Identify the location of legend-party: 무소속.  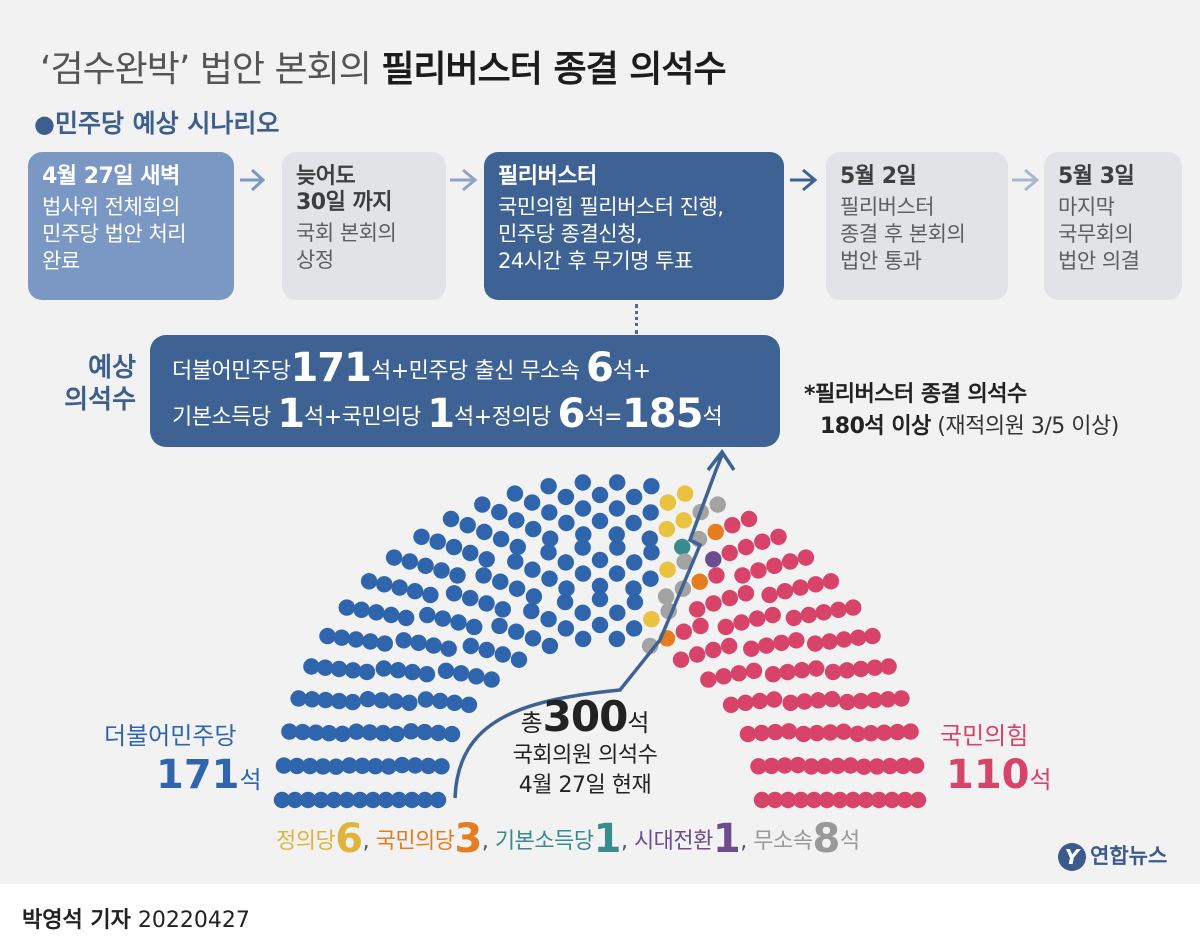
(783, 841).